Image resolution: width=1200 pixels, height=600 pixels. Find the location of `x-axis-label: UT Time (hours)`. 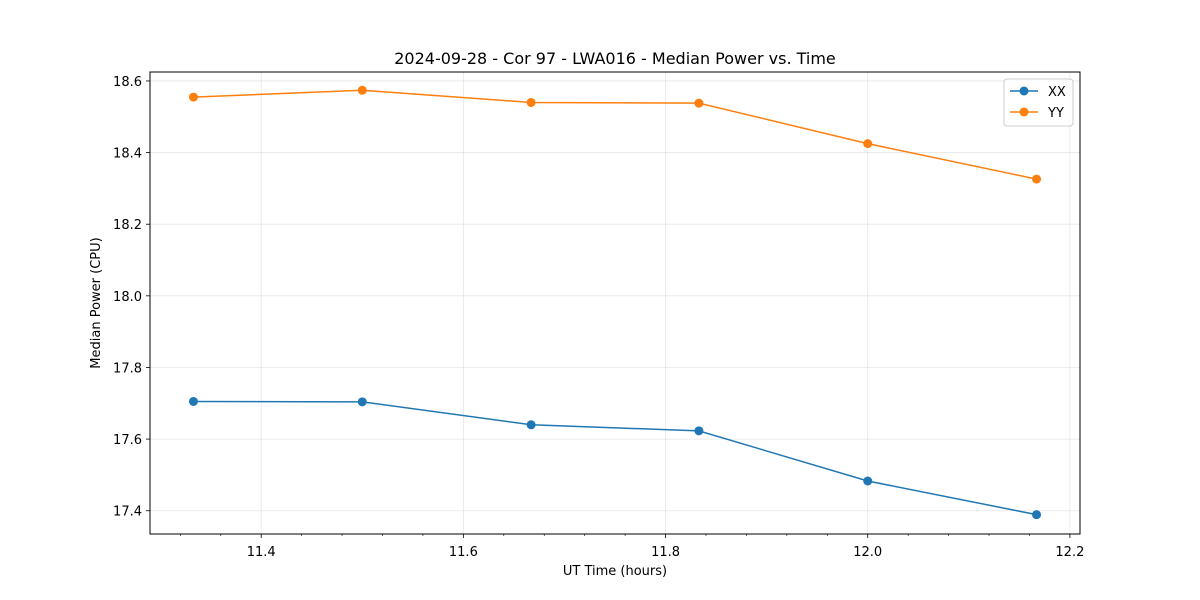

x-axis-label: UT Time (hours) is located at coordinates (615, 571).